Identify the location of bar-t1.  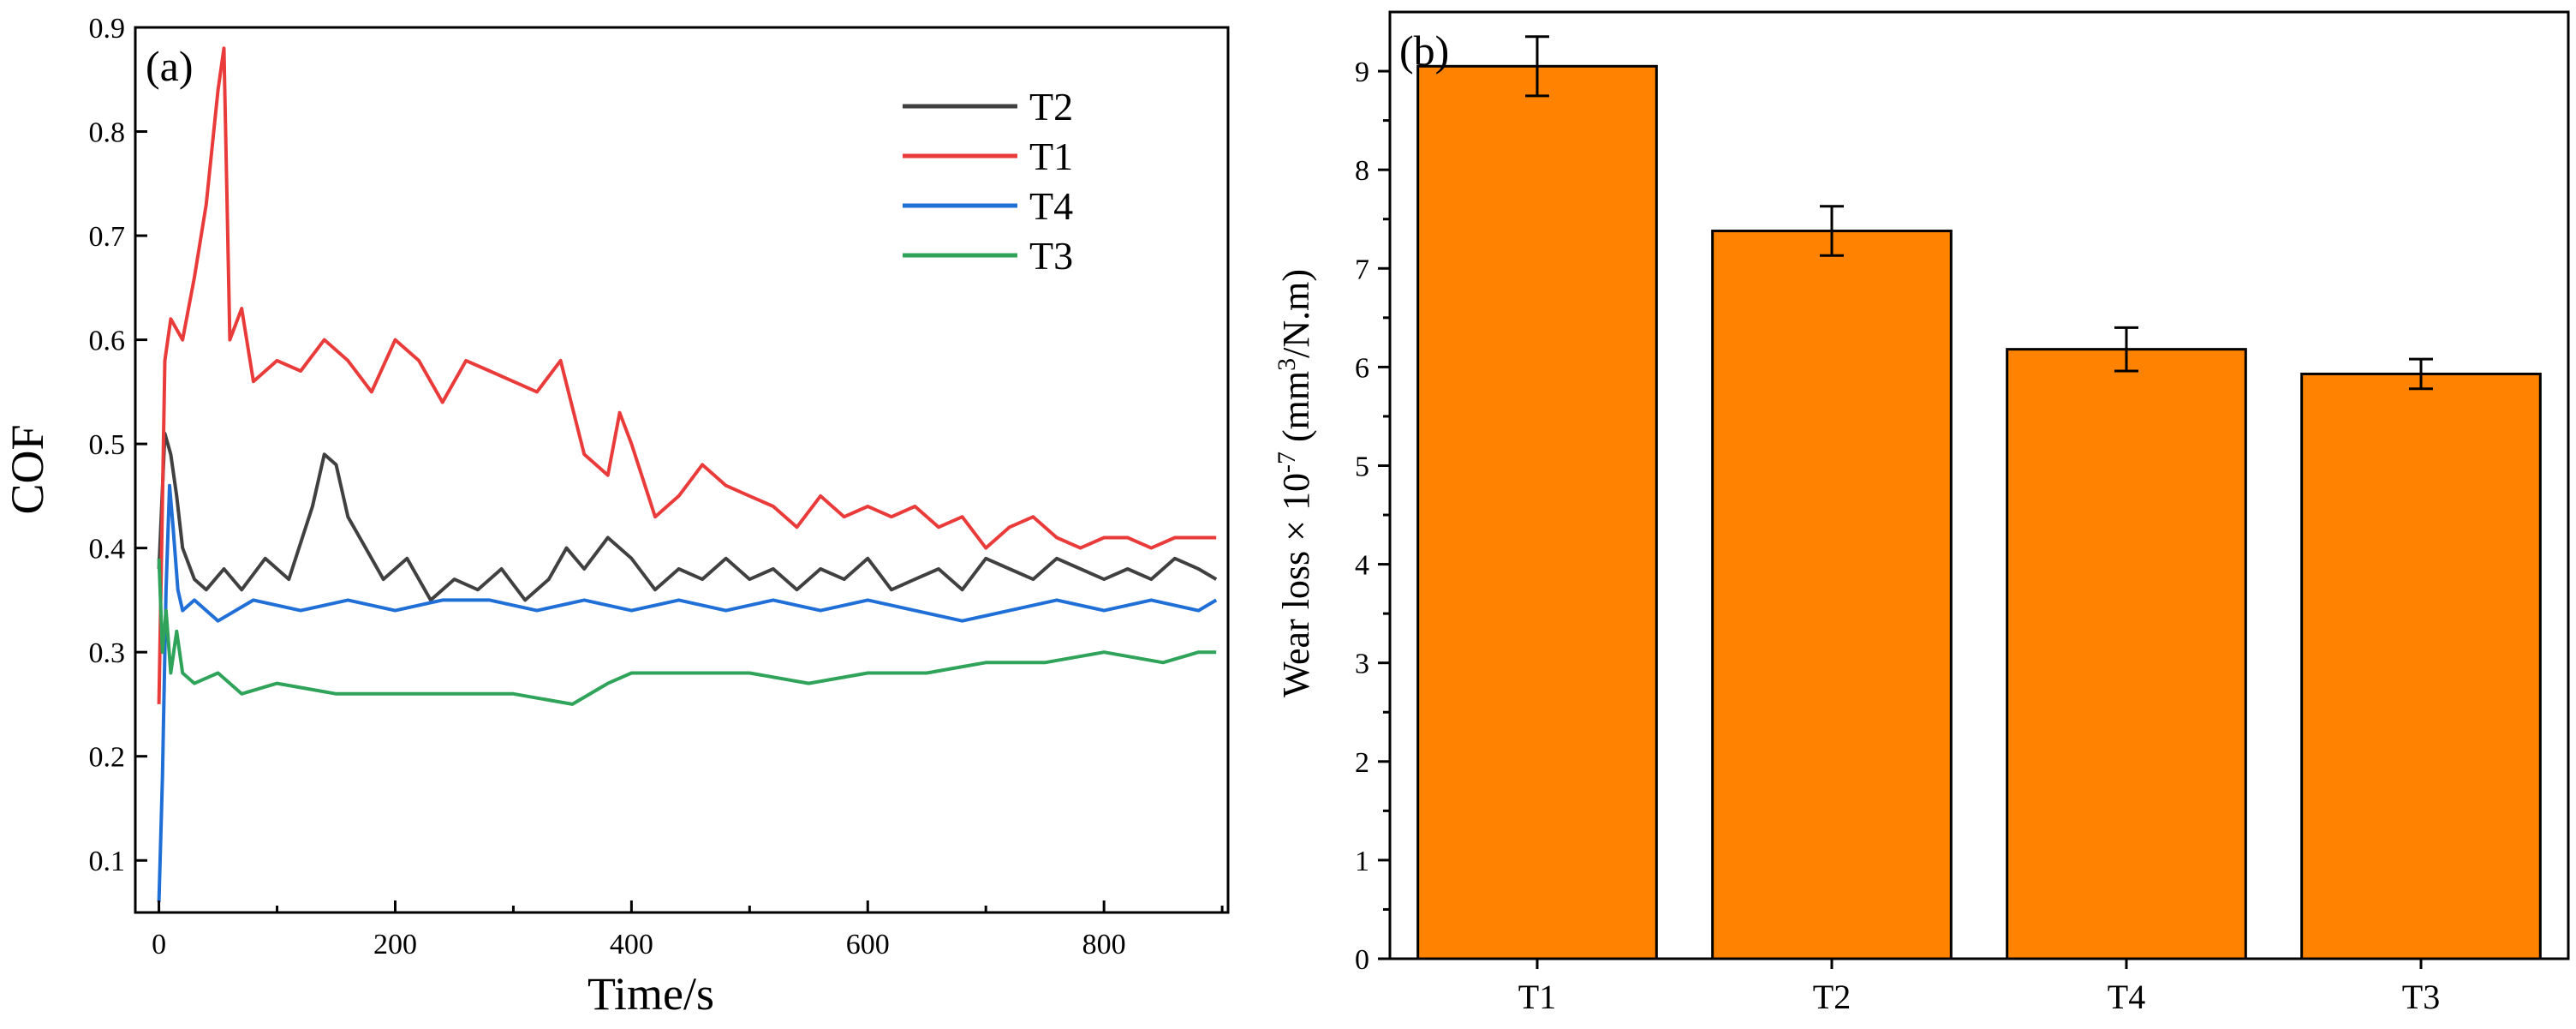
(1537, 512).